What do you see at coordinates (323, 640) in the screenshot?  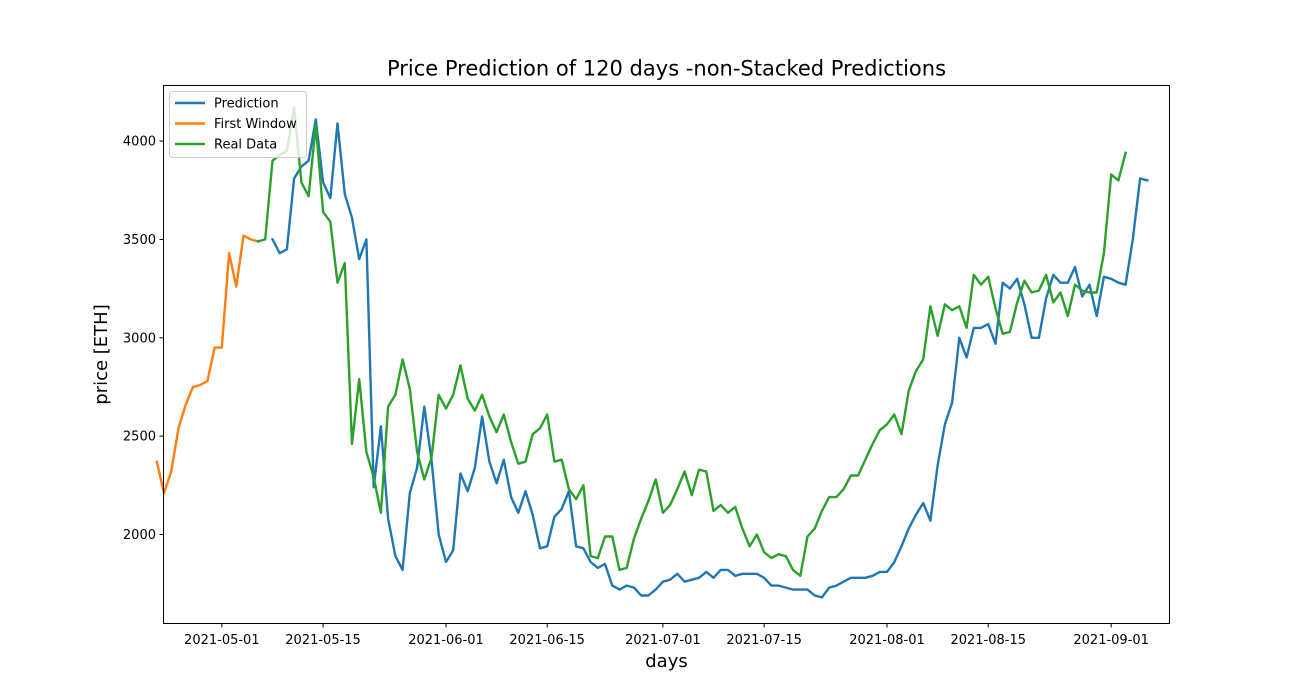 I see `x-tick-label: 2021-05-15` at bounding box center [323, 640].